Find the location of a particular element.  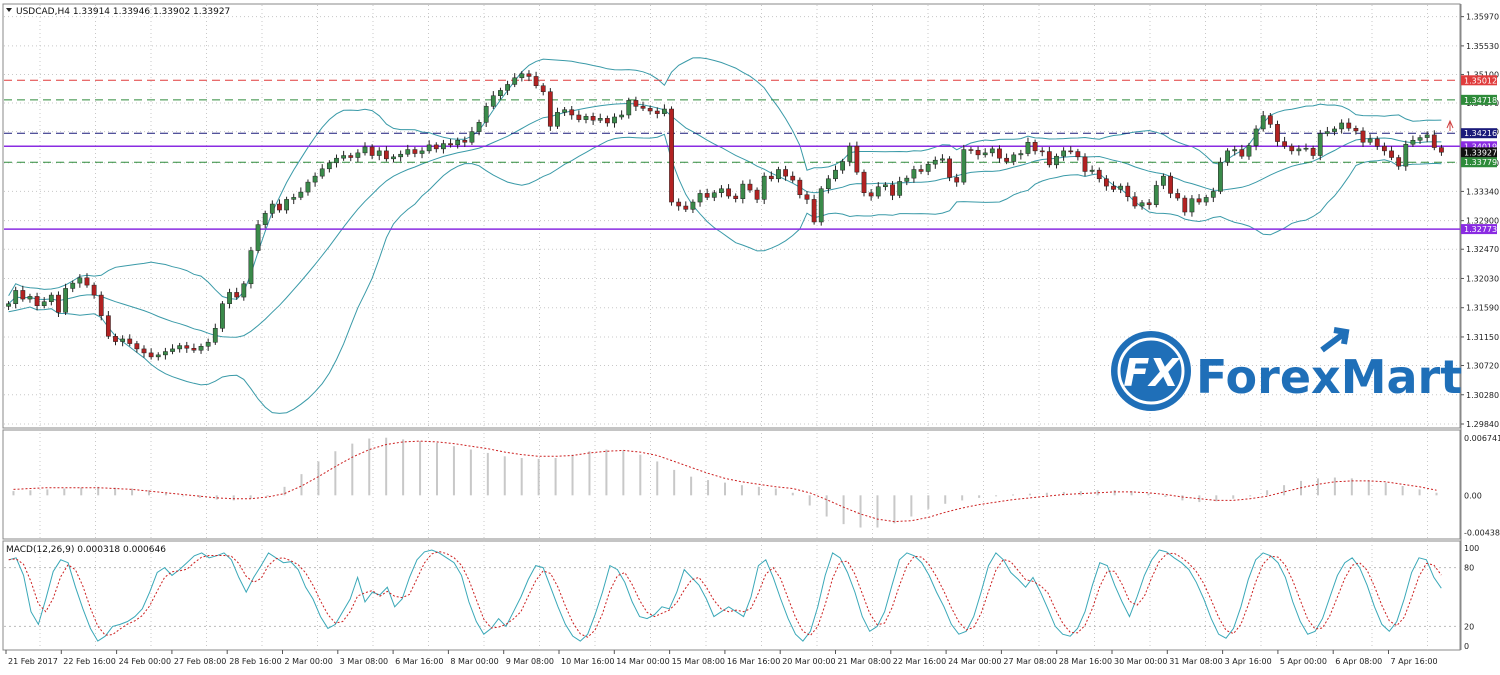

price-tick-label: 1.35530 is located at coordinates (1482, 46).